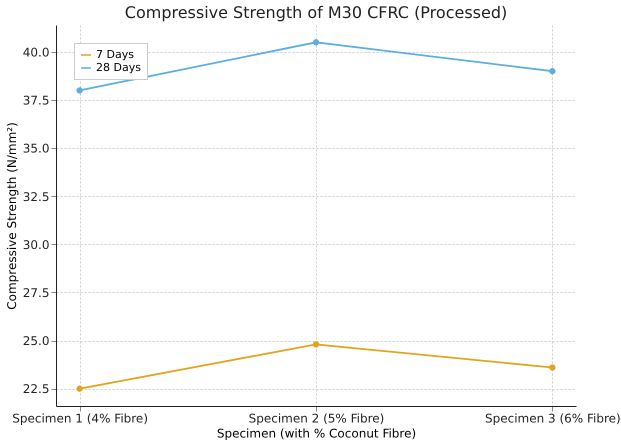 The width and height of the screenshot is (621, 444). What do you see at coordinates (80, 419) in the screenshot?
I see `x-tick-label: Specimen 1 (4% Fibre)` at bounding box center [80, 419].